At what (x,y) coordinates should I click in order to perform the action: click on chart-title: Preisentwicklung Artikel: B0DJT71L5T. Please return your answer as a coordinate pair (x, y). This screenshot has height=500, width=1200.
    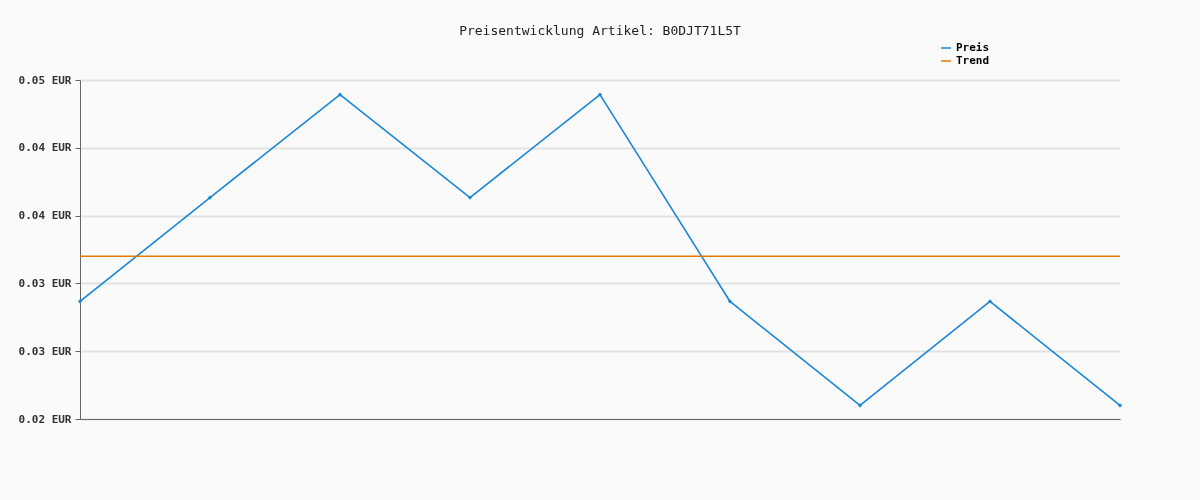
    Looking at the image, I should click on (600, 30).